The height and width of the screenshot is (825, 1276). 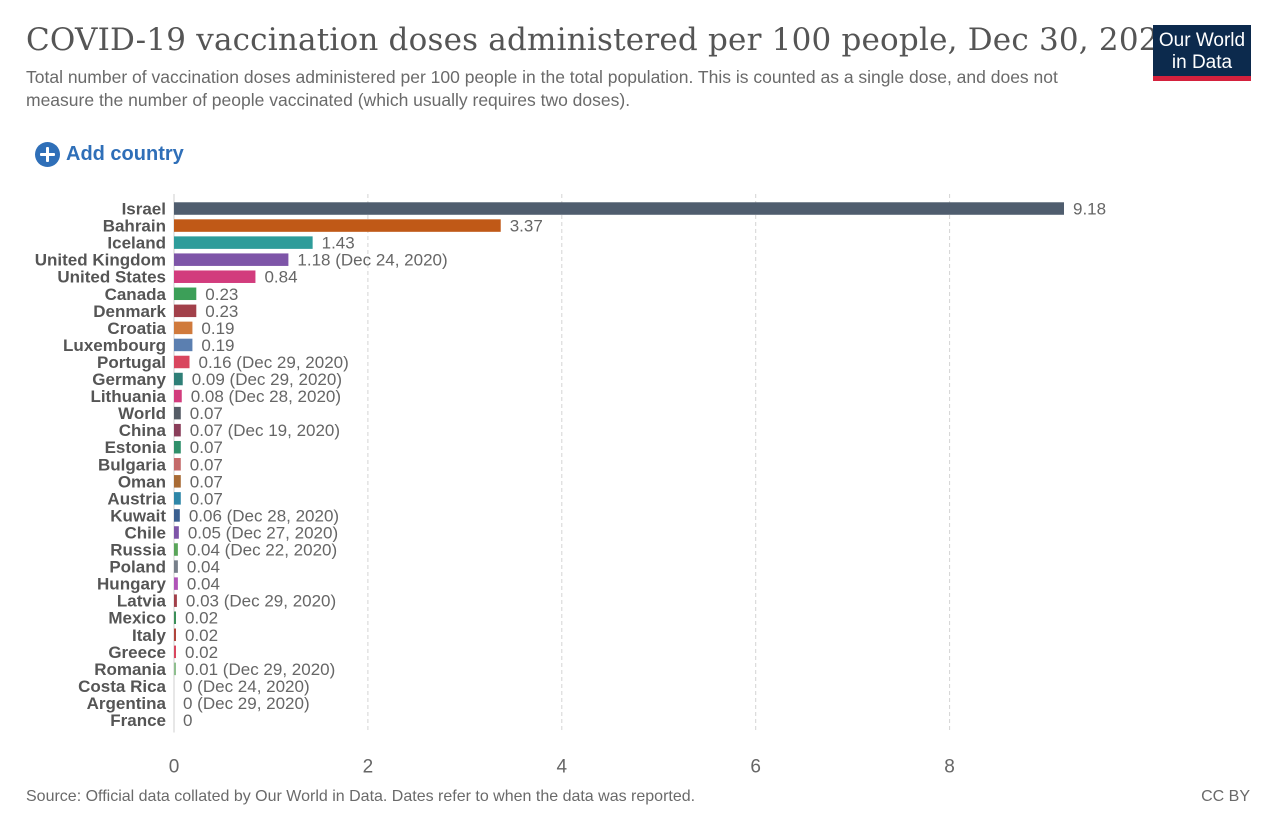 What do you see at coordinates (144, 209) in the screenshot?
I see `category-label: Israel` at bounding box center [144, 209].